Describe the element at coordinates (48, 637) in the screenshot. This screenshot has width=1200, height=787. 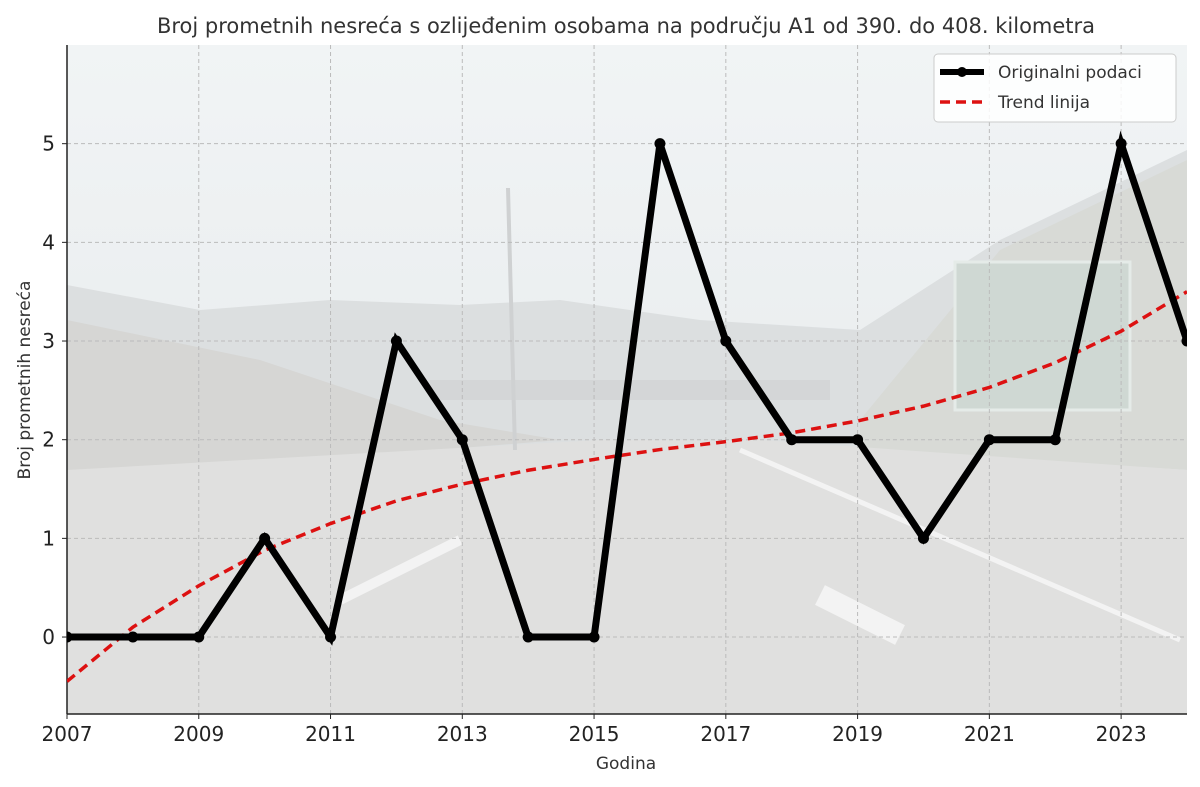
I see `y-tick-label: 0` at that location.